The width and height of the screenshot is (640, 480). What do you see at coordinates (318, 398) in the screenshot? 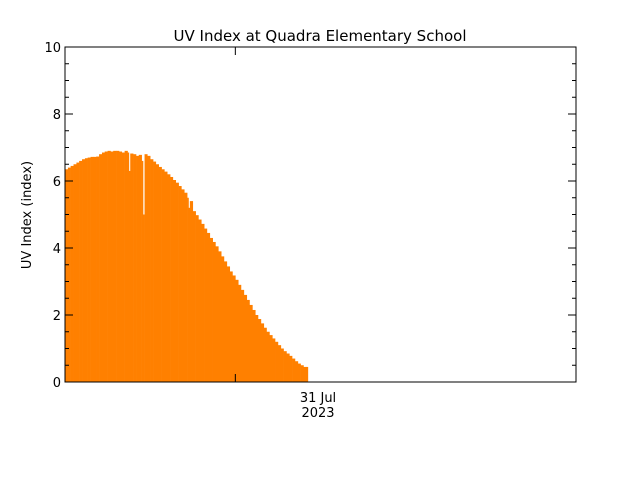
I see `x-date-label: 31 Jul` at bounding box center [318, 398].